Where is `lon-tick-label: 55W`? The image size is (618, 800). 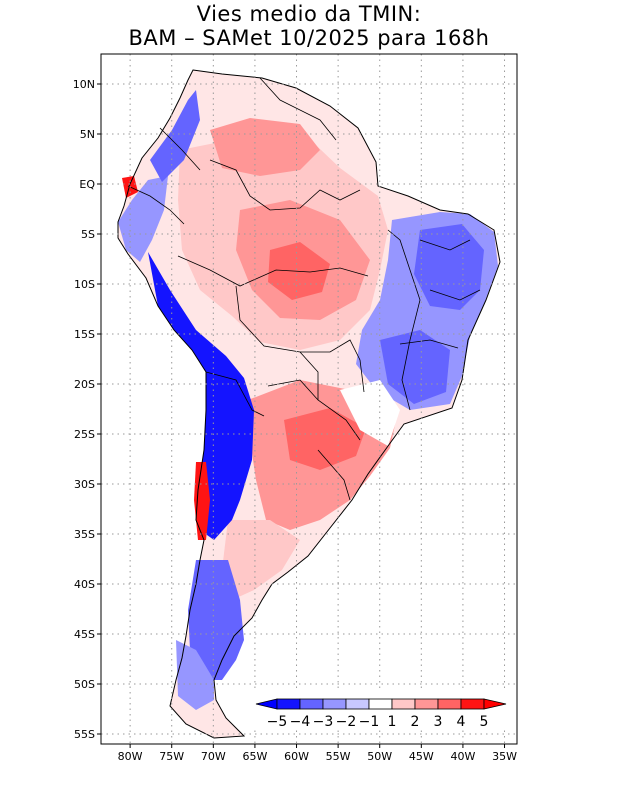
lon-tick-label: 55W is located at coordinates (338, 756).